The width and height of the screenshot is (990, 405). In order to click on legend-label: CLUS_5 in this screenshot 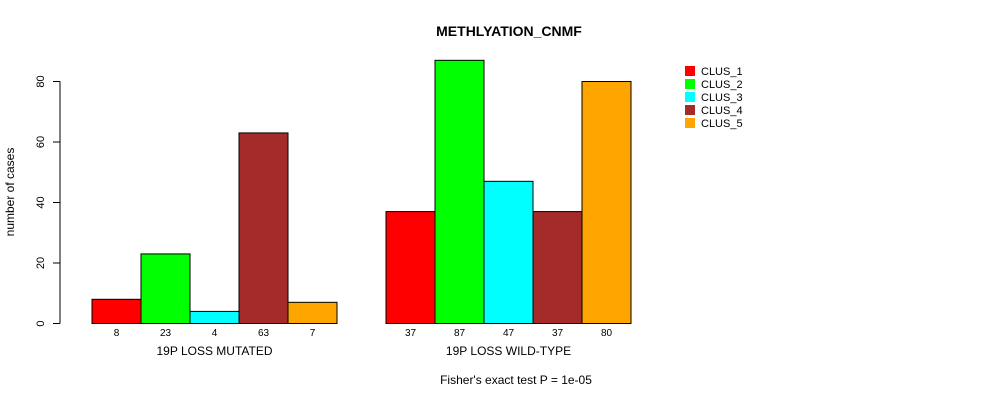, I will do `click(722, 124)`.